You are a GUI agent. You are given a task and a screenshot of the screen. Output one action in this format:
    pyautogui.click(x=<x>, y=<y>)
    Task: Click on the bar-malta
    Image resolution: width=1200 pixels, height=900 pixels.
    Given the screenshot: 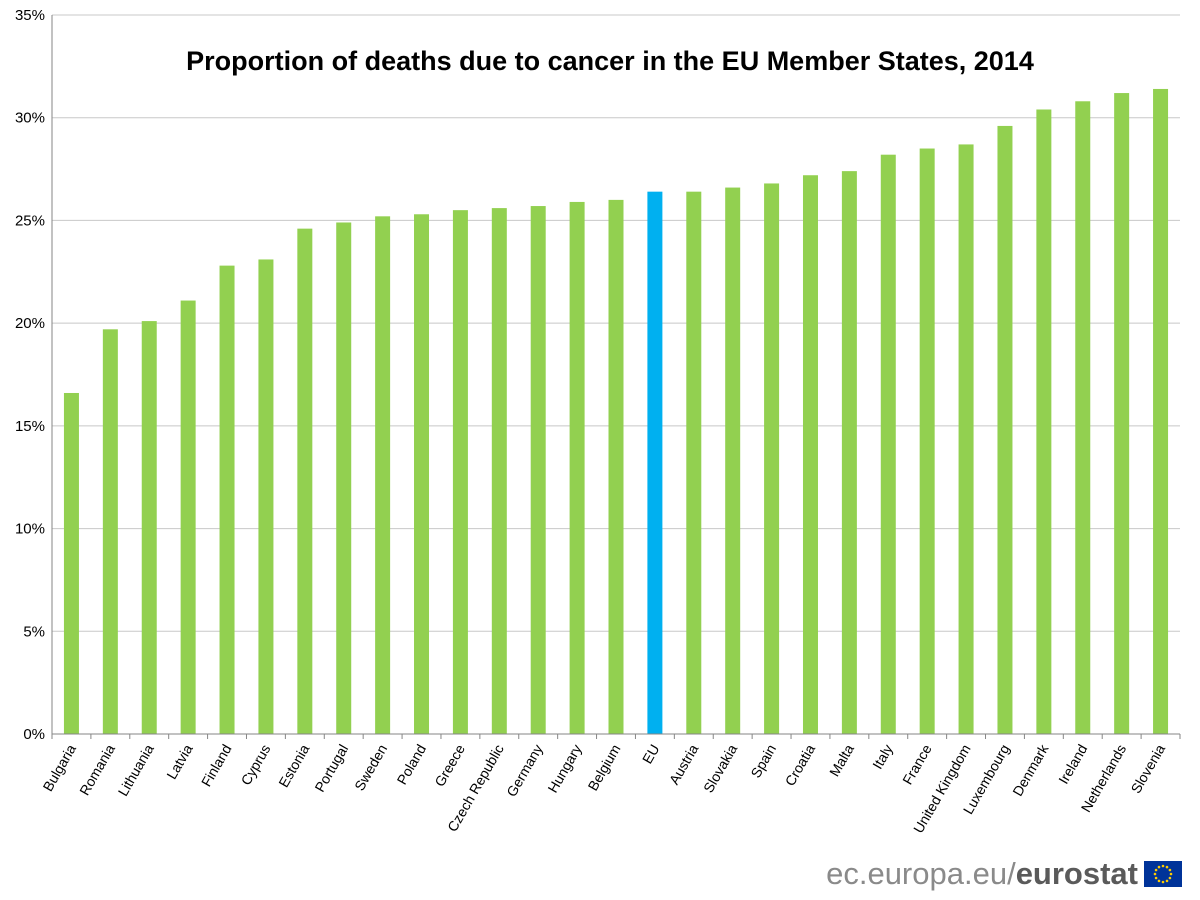 What is the action you would take?
    pyautogui.click(x=849, y=452)
    